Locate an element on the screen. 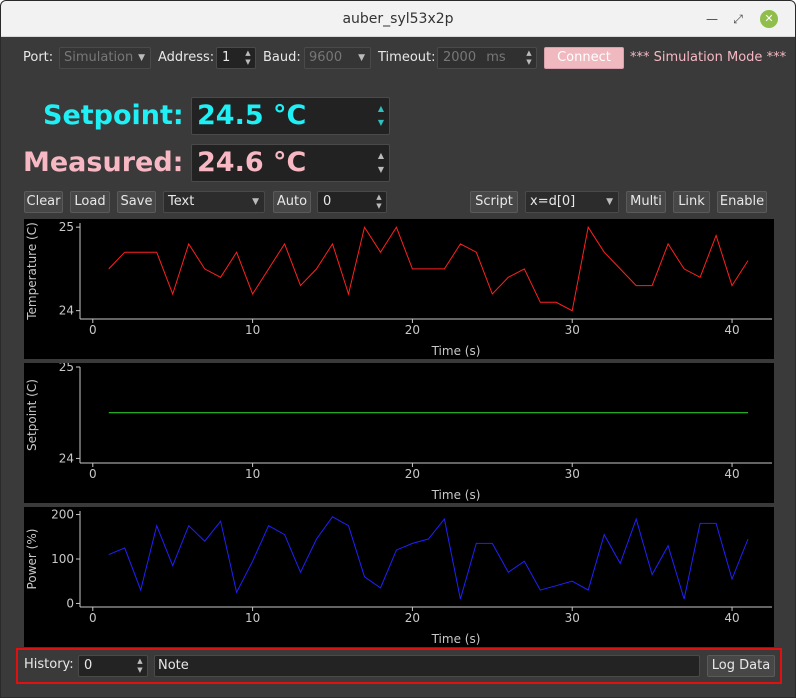  expression-select: x=d[0] ▼ is located at coordinates (572, 202).